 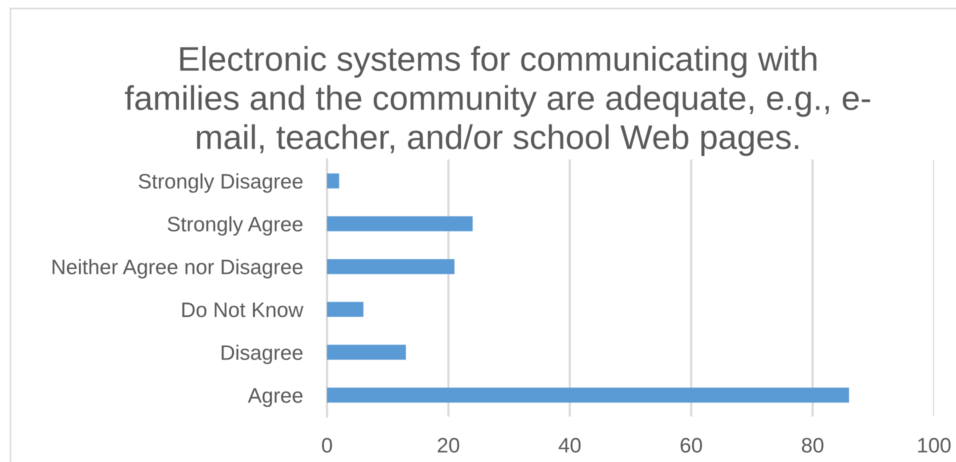 I want to click on y-tick-label: Do Not Know, so click(x=243, y=310).